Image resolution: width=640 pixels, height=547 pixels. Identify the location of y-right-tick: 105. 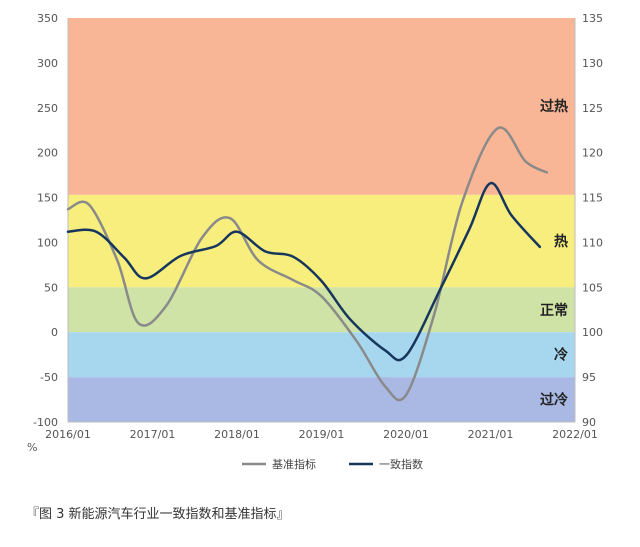
(592, 287).